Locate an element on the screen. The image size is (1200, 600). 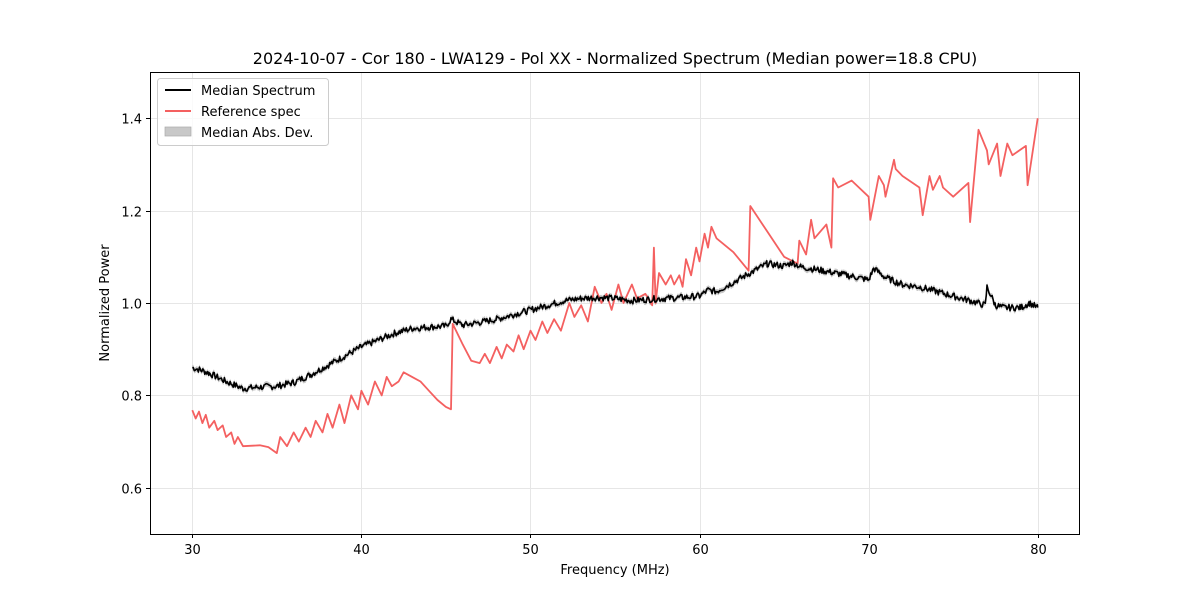
y-axis-label: Normalized Power is located at coordinates (105, 303).